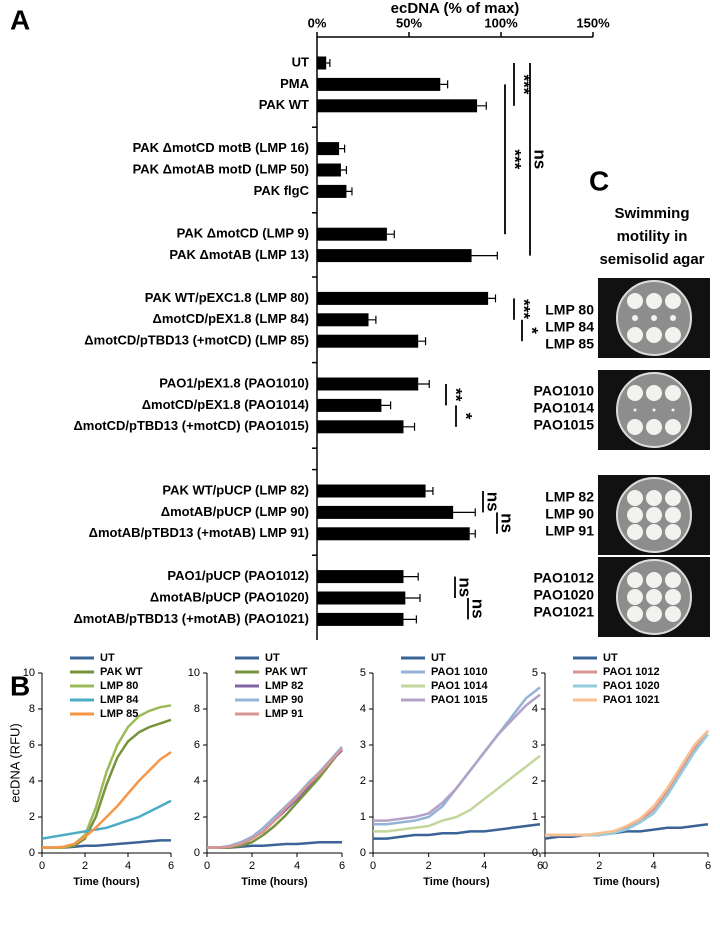 The image size is (720, 940). What do you see at coordinates (29, 673) in the screenshot?
I see `y-tick-label: 10` at bounding box center [29, 673].